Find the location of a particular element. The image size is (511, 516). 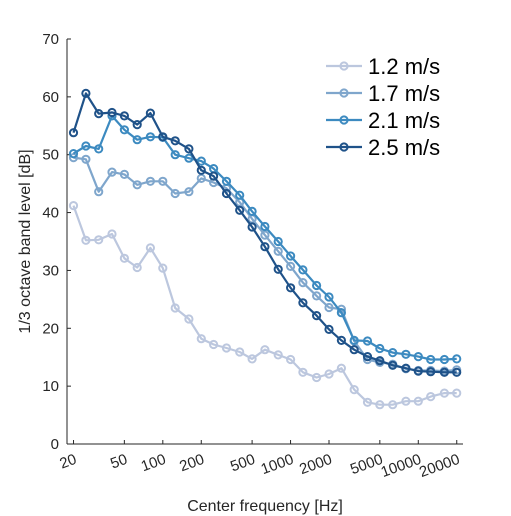

y-tick-label: 10 is located at coordinates (50, 386).